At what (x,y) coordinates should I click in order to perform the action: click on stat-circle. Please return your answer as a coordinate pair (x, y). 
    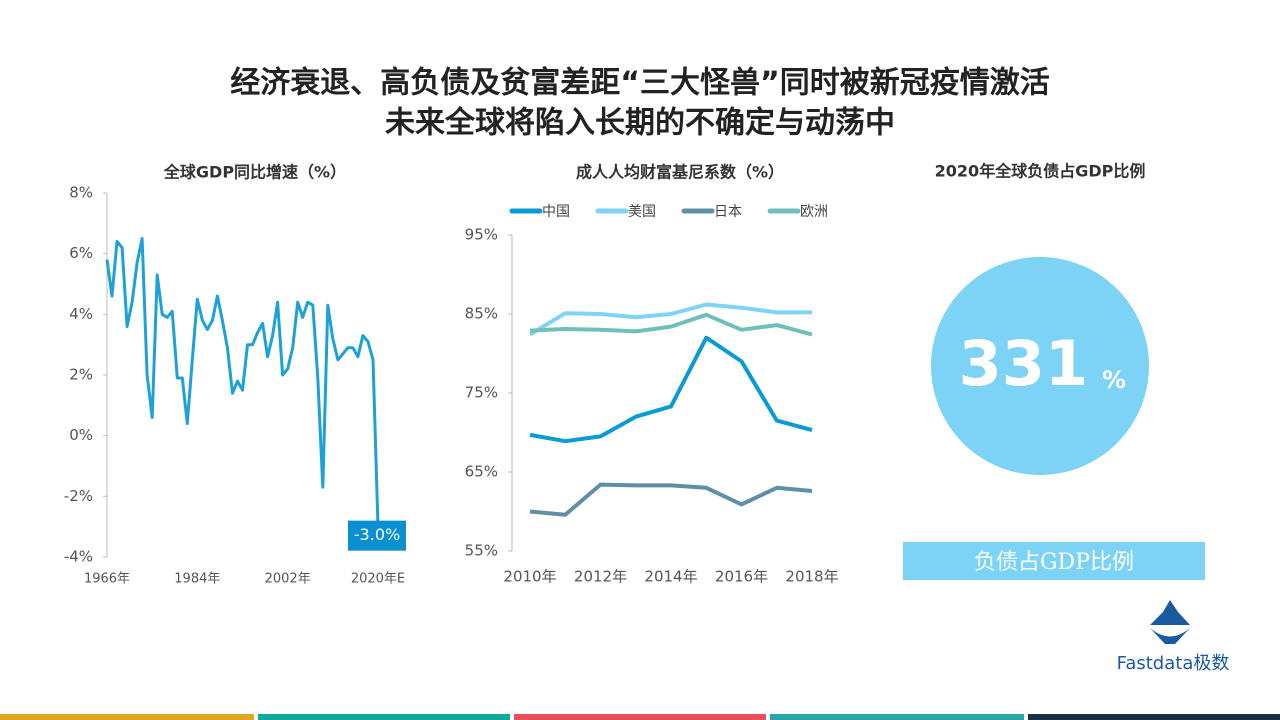
    Looking at the image, I should click on (1040, 366).